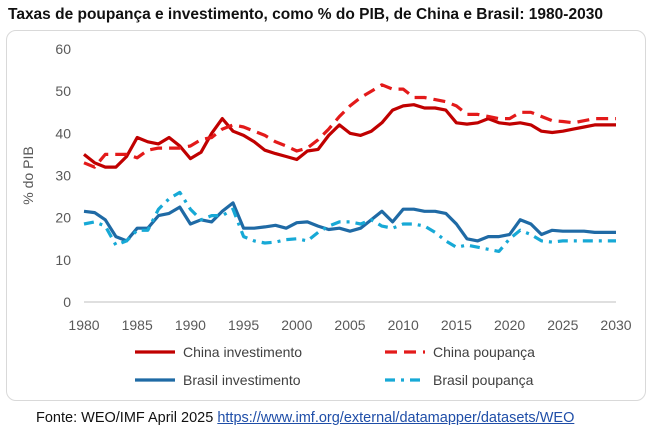 This screenshot has height=436, width=656. Describe the element at coordinates (242, 380) in the screenshot. I see `legend-label-2: Brasil investimento` at that location.